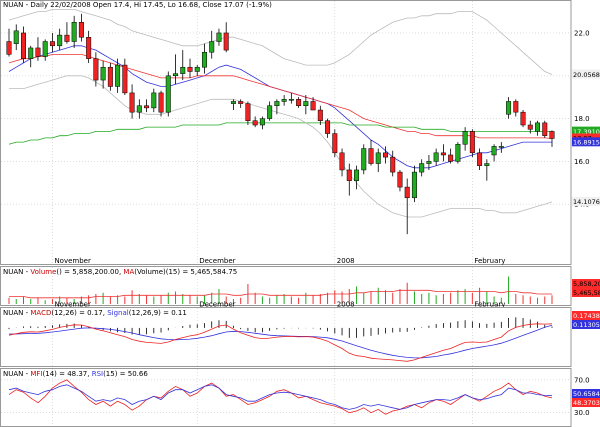  What do you see at coordinates (79, 313) in the screenshot?
I see `macd-title-part-2: (12,26) = 0.17,` at bounding box center [79, 313].